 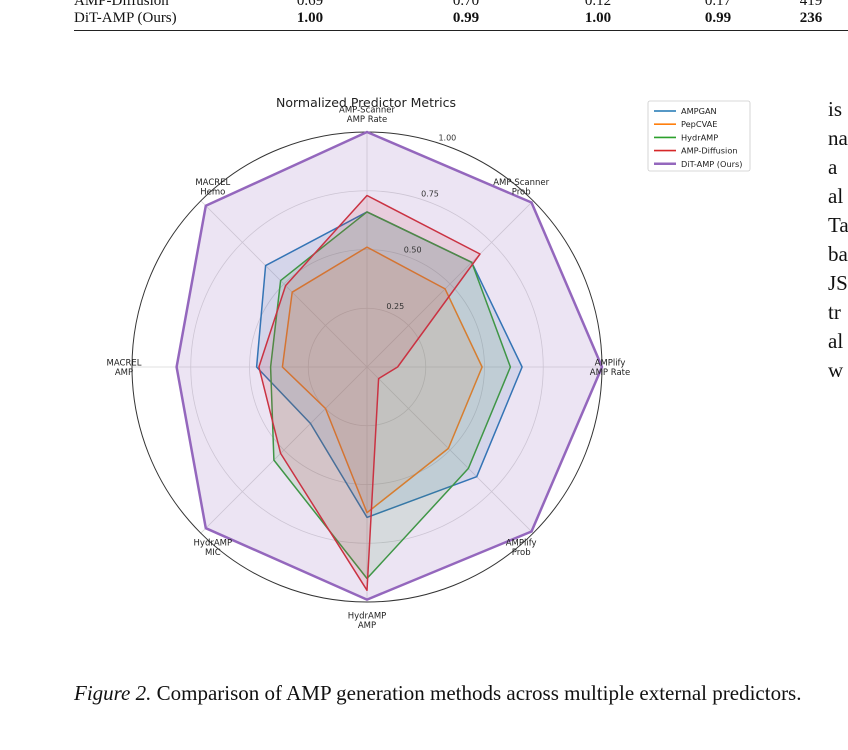 What do you see at coordinates (838, 283) in the screenshot?
I see `side-text-line: JS` at bounding box center [838, 283].